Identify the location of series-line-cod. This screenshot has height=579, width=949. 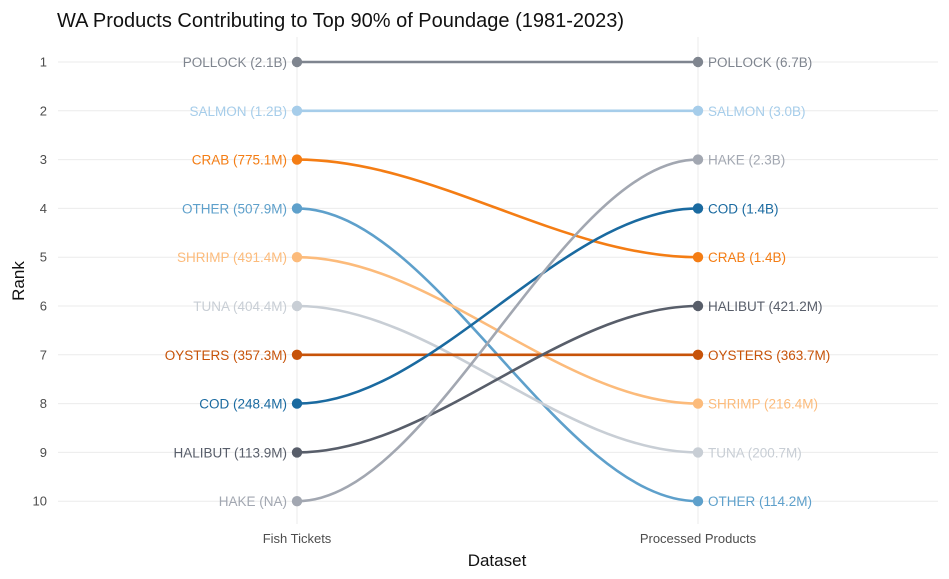
(497, 306).